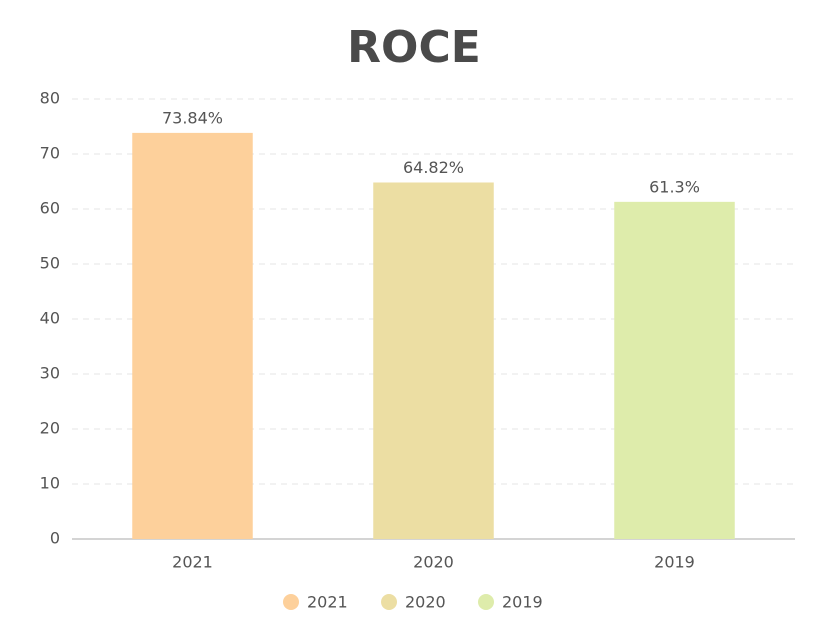  I want to click on y-tick-label: 20, so click(50, 428).